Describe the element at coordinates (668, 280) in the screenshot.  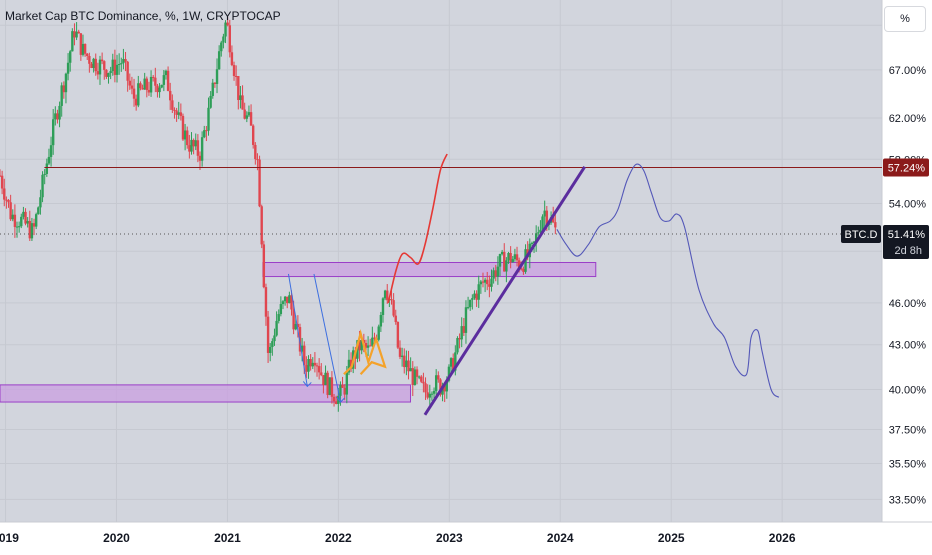
I see `blue-projection-curve` at that location.